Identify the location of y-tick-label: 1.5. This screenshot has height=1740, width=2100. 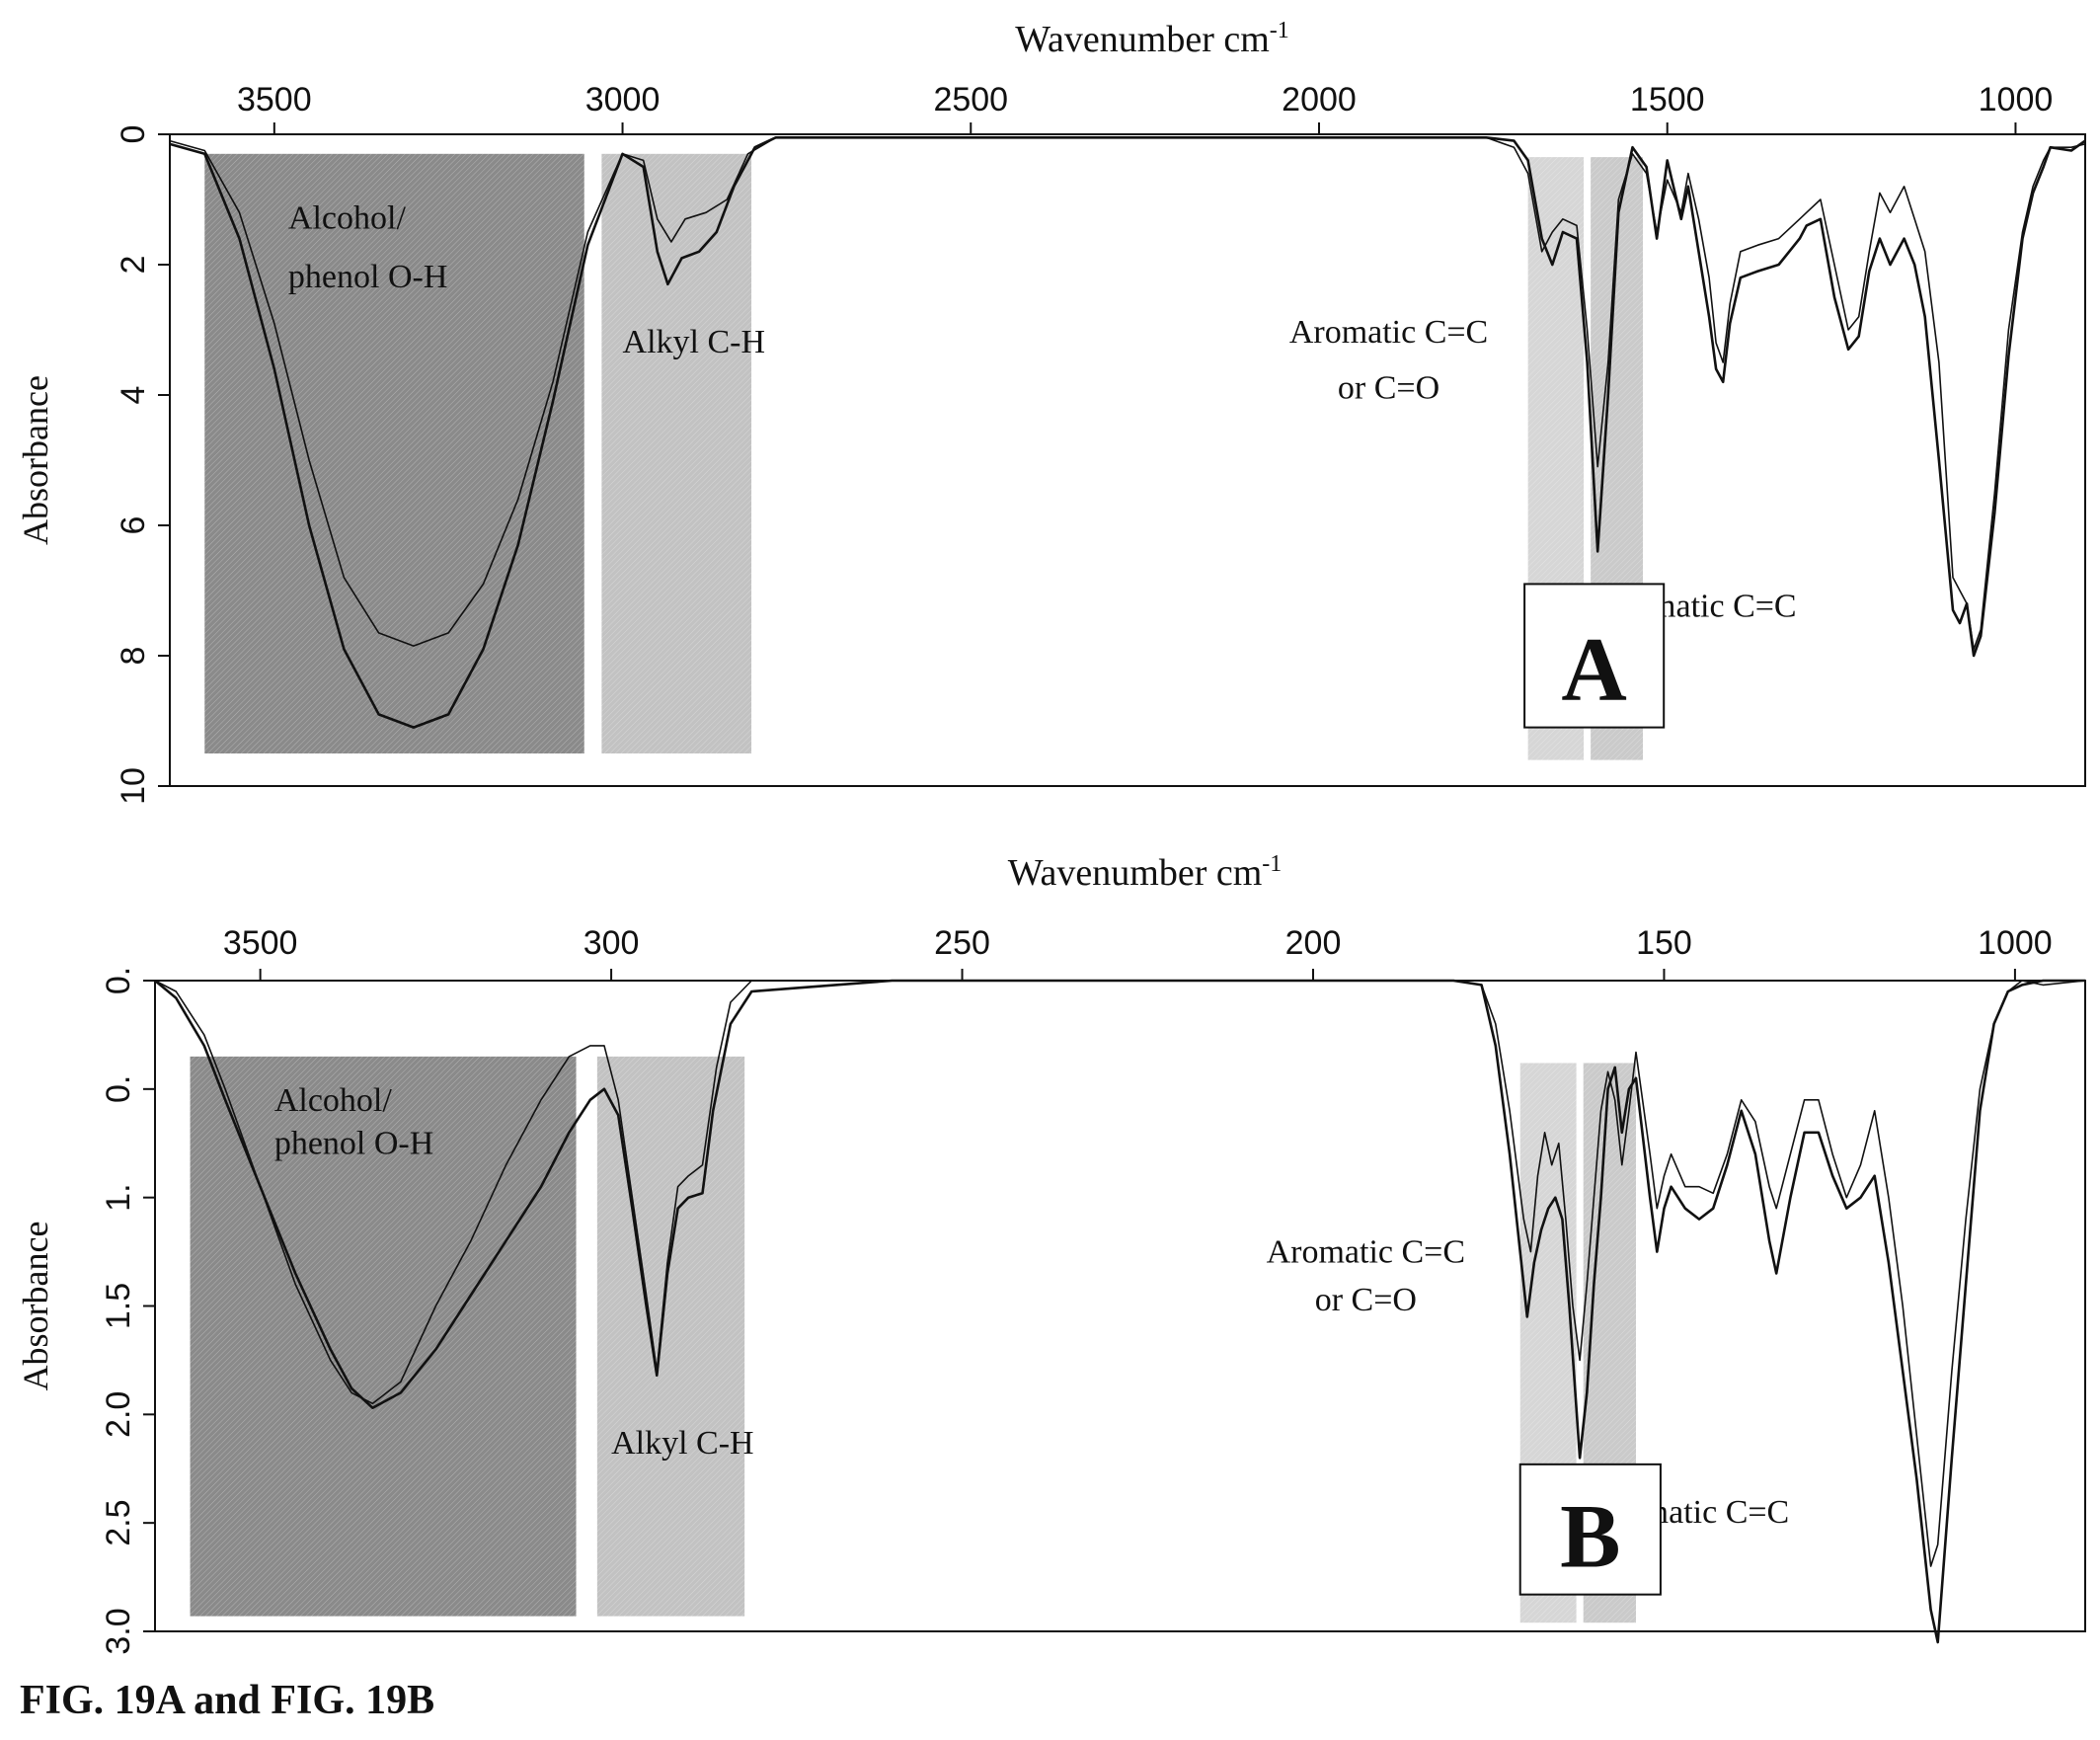
(118, 1306).